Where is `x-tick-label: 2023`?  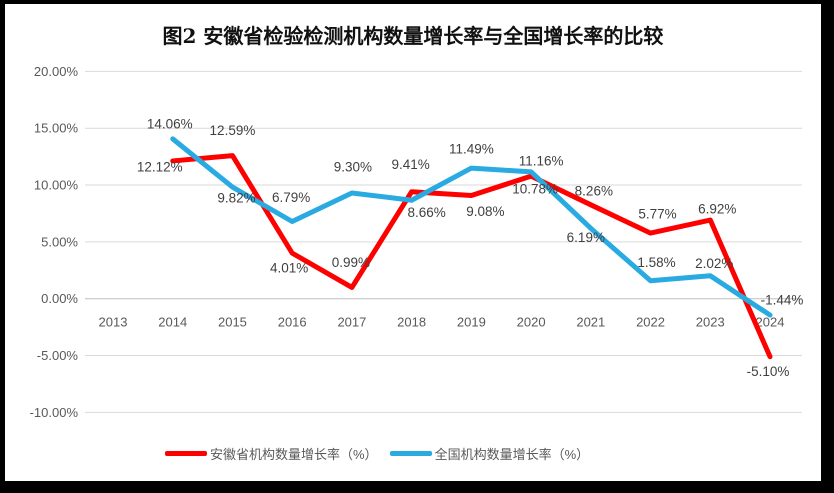 x-tick-label: 2023 is located at coordinates (710, 322).